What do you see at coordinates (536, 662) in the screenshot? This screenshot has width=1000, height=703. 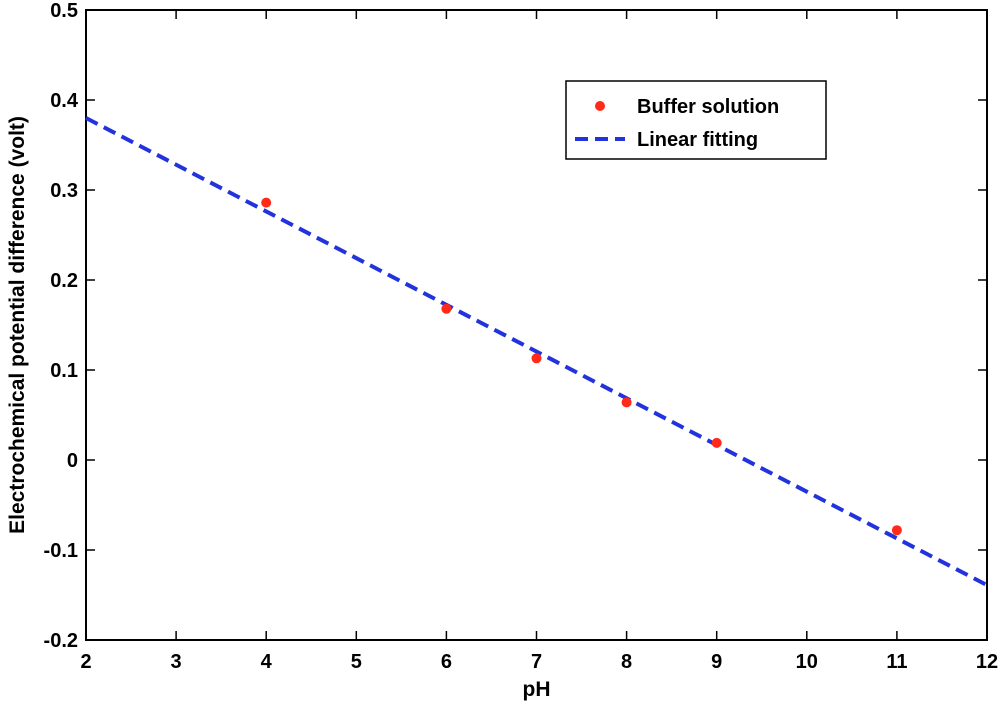 I see `x-tick-label: 7` at bounding box center [536, 662].